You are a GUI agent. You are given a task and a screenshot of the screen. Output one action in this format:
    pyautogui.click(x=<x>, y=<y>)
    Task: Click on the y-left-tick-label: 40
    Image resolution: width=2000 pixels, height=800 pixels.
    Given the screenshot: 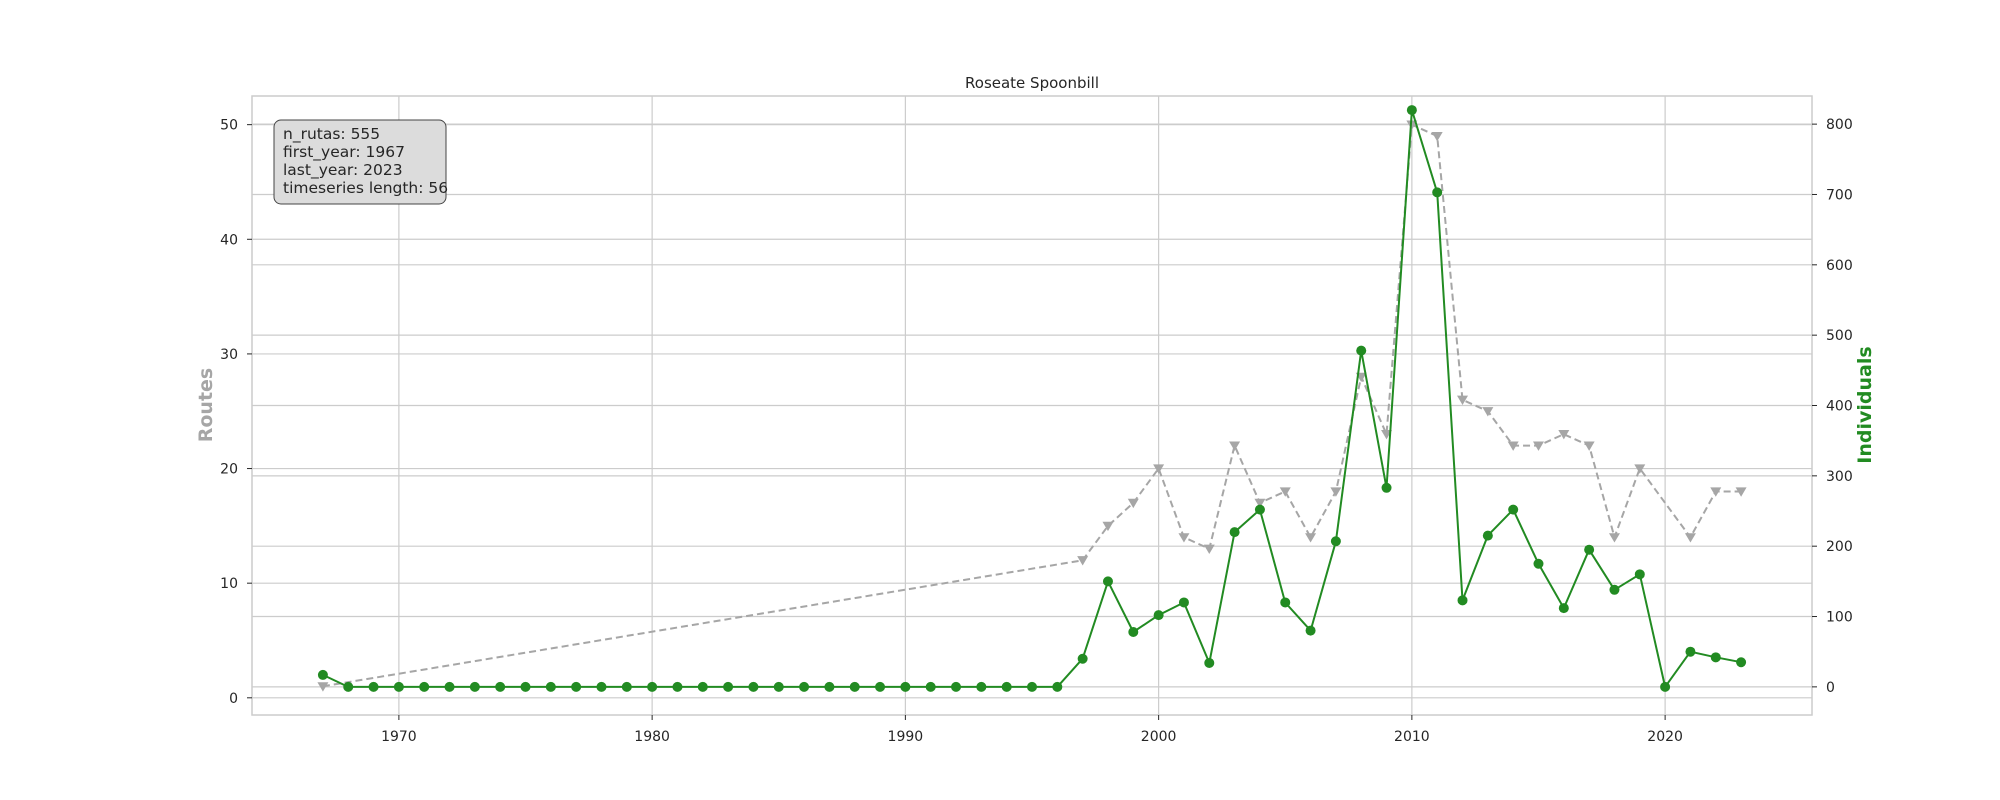 What is the action you would take?
    pyautogui.click(x=229, y=240)
    